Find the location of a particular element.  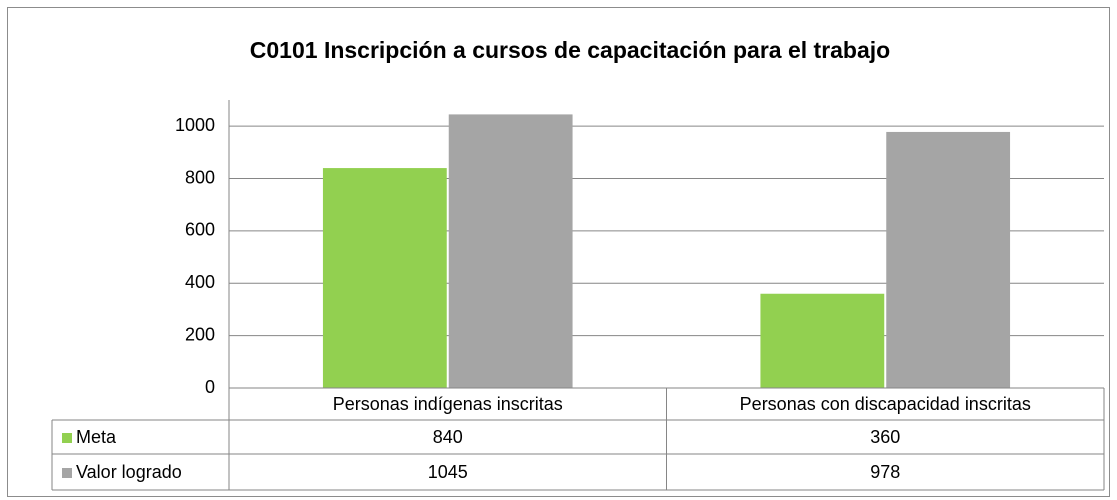

table-value: 978 is located at coordinates (885, 472).